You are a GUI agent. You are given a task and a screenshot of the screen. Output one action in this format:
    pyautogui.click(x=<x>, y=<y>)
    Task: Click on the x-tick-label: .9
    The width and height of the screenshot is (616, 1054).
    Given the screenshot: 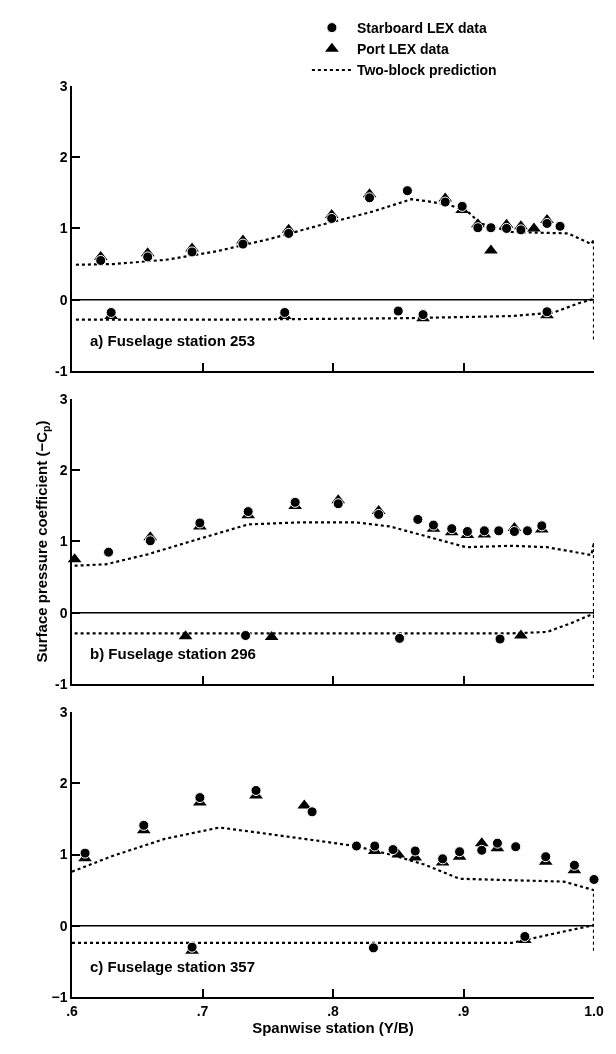 What is the action you would take?
    pyautogui.click(x=463, y=1010)
    